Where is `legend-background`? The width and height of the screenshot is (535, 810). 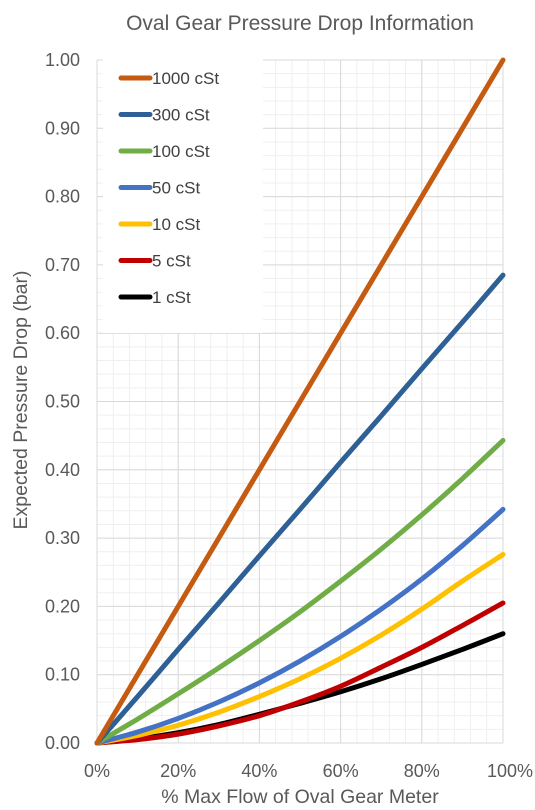
legend-background is located at coordinates (183, 195).